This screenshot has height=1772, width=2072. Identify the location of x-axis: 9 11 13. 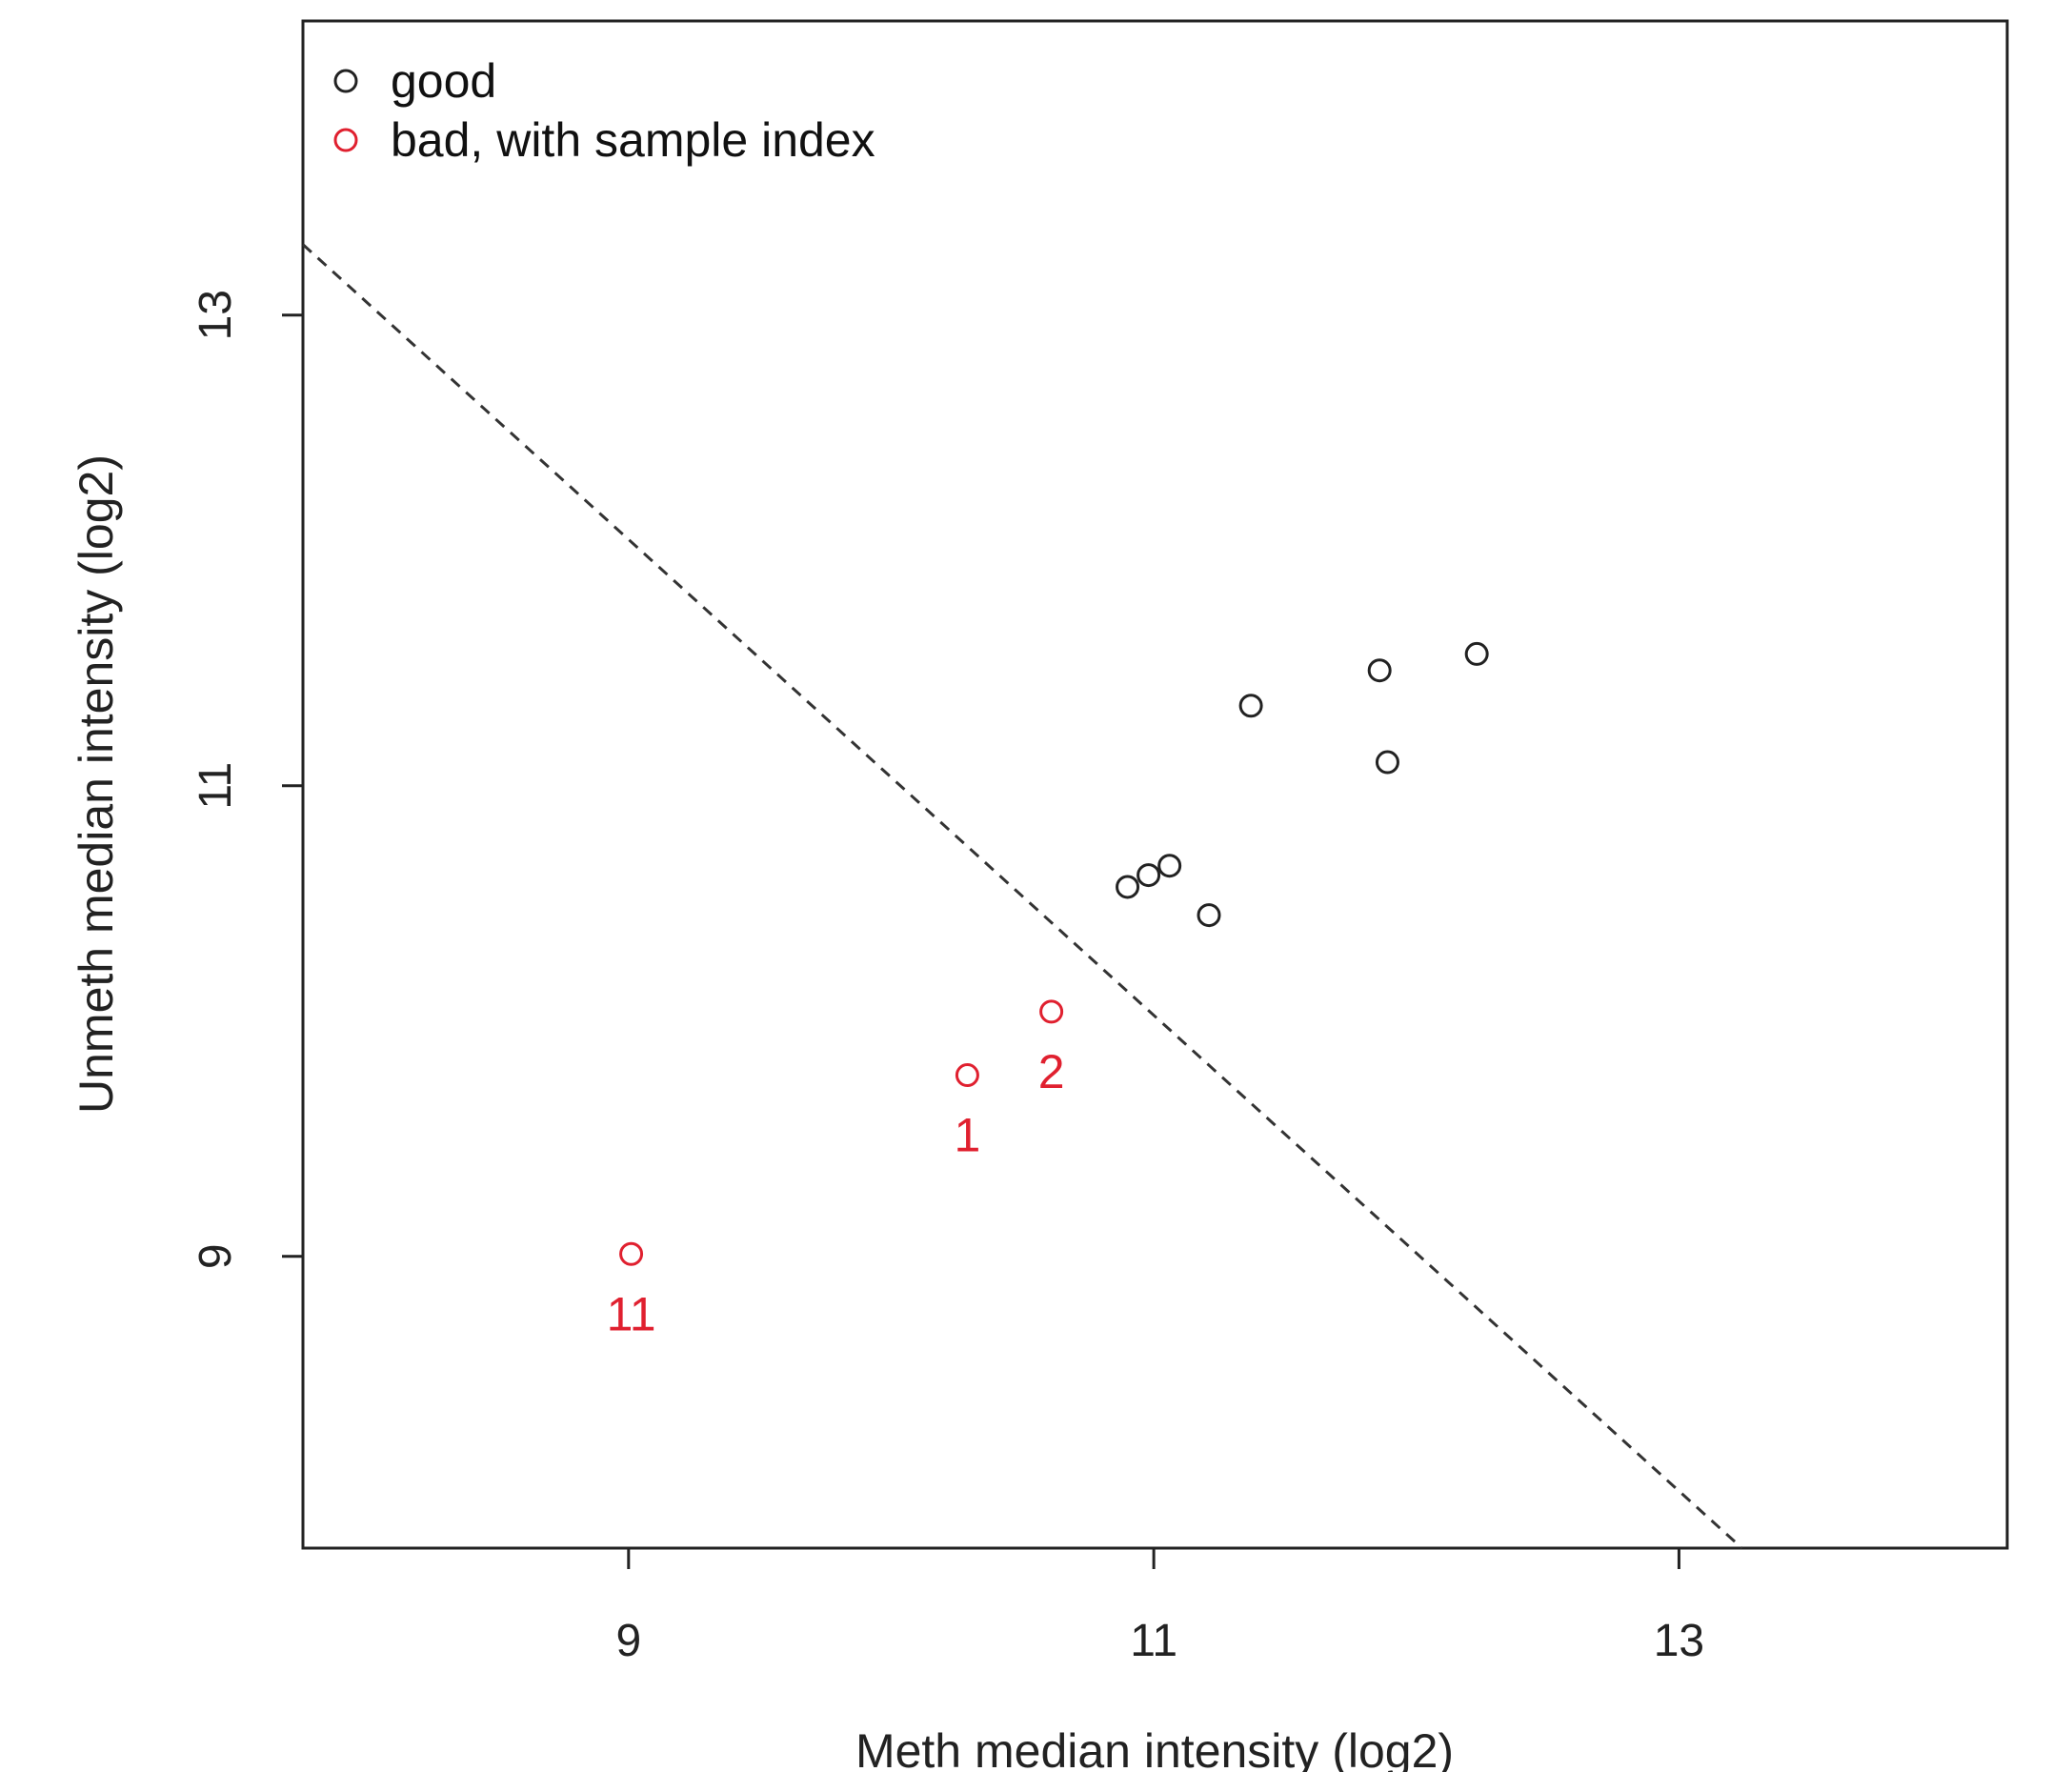
(1159, 1606).